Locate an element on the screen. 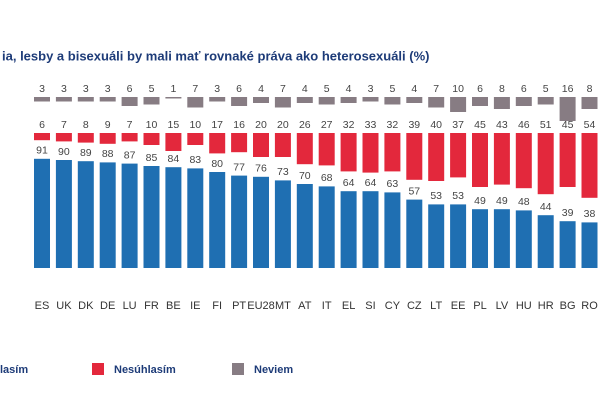  value-label: 84 is located at coordinates (174, 159).